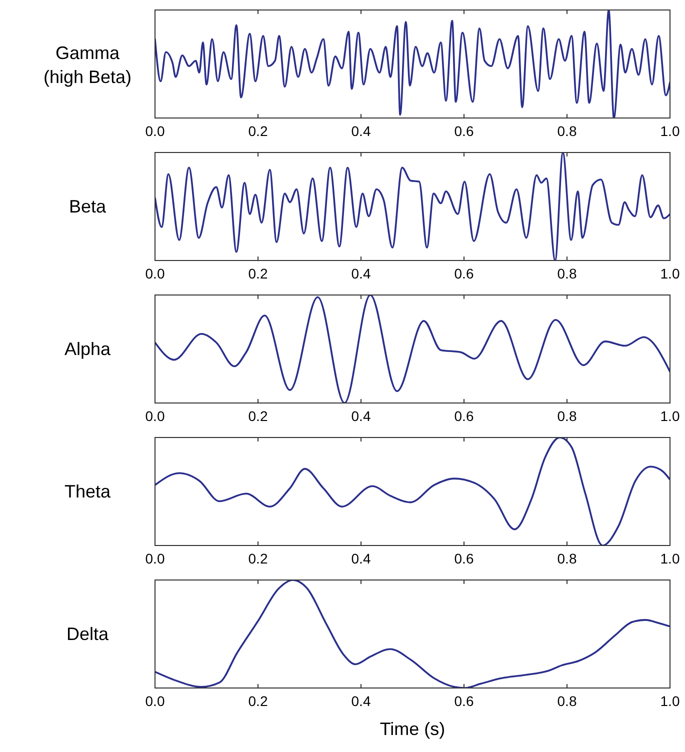 Image resolution: width=685 pixels, height=752 pixels. Describe the element at coordinates (88, 634) in the screenshot. I see `y-axis-title: Delta` at that location.